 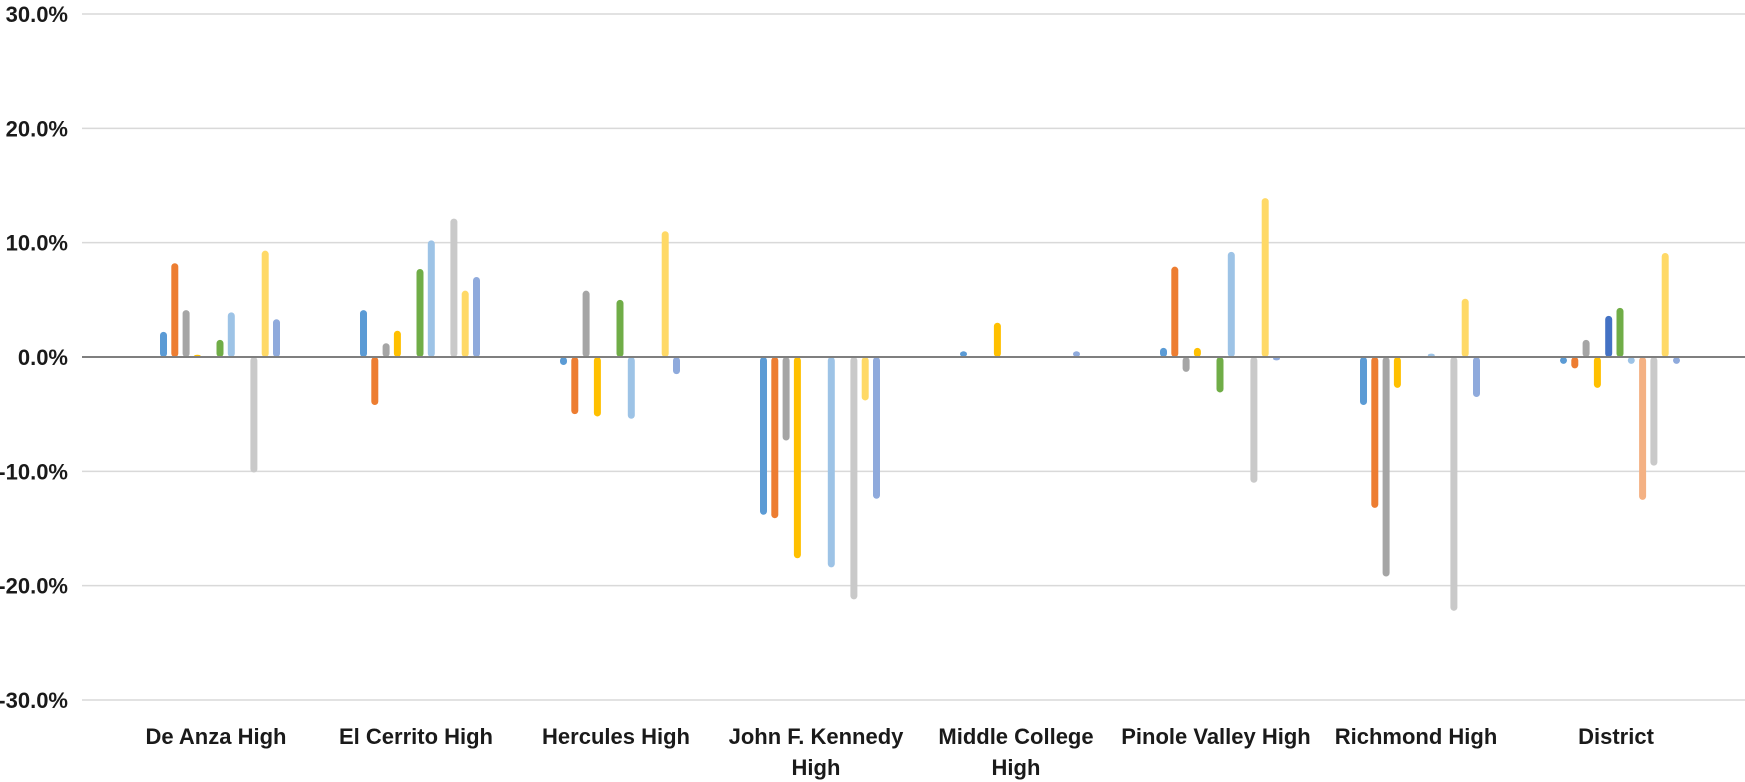 What do you see at coordinates (1416, 736) in the screenshot?
I see `category-label: Richmond High` at bounding box center [1416, 736].